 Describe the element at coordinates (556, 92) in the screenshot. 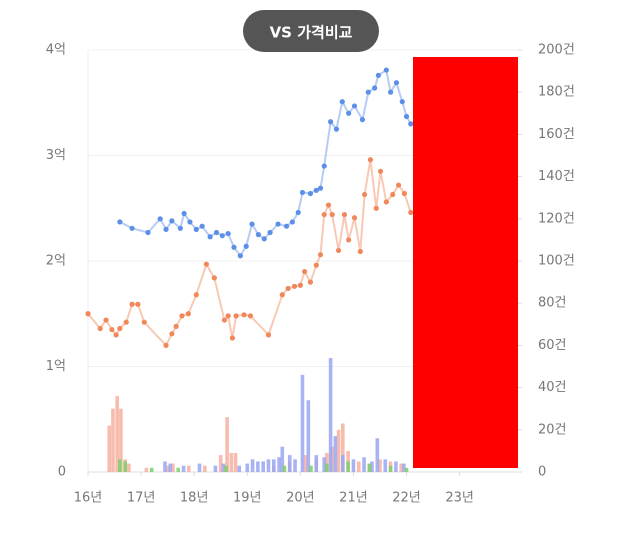

I see `y2-tick-label: 180건` at that location.